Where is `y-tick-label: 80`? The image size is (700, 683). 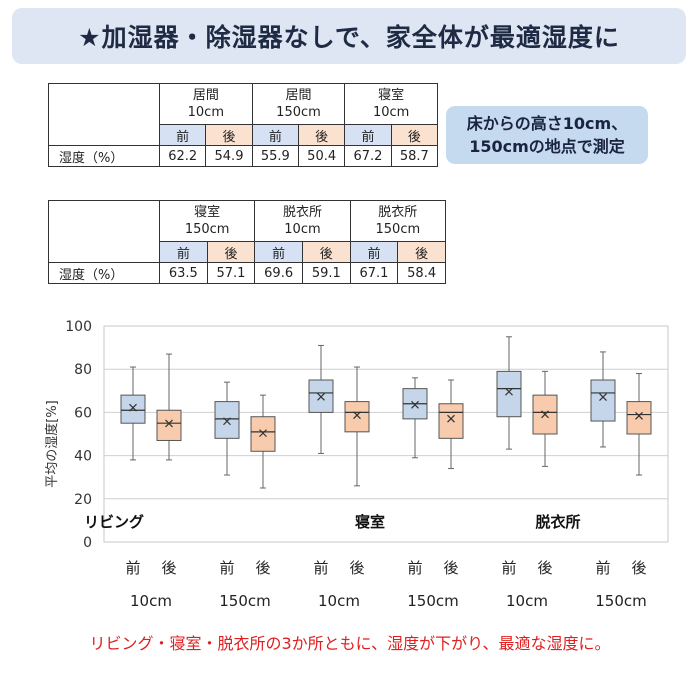 y-tick-label: 80 is located at coordinates (83, 370).